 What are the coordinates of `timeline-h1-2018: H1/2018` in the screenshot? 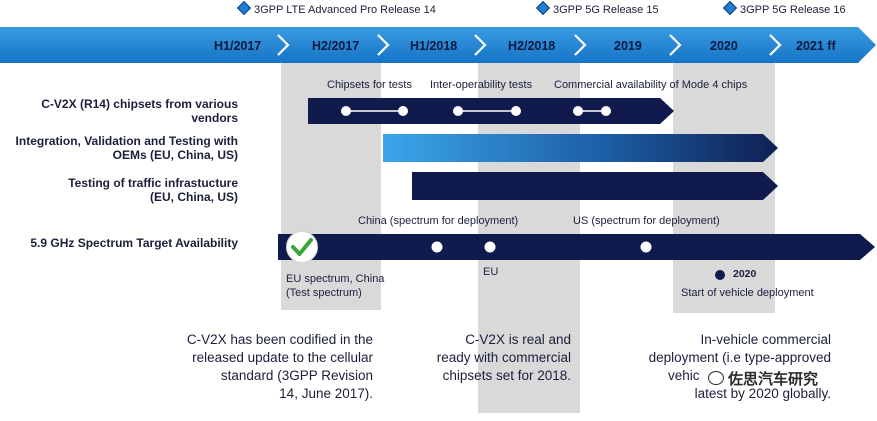 It's located at (434, 46).